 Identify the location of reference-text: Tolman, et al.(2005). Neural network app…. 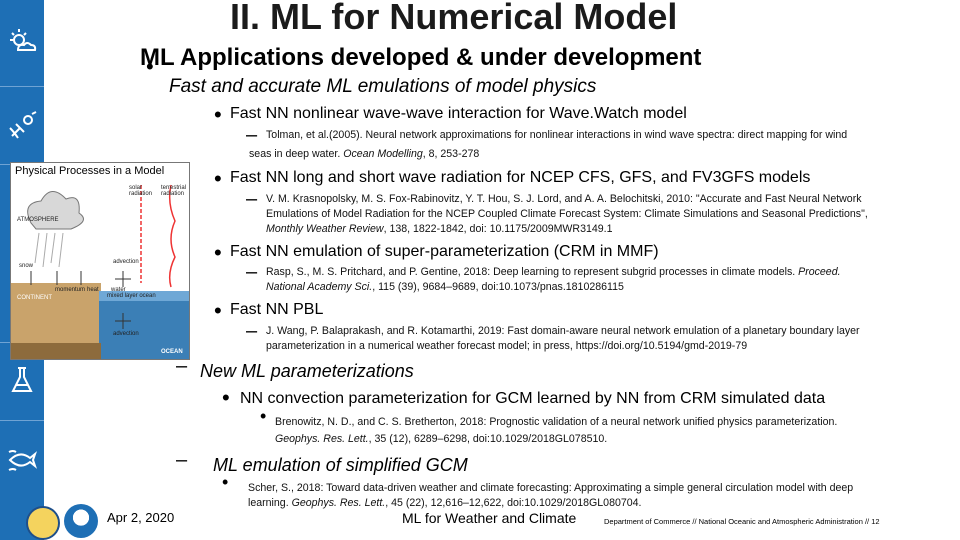
(557, 135).